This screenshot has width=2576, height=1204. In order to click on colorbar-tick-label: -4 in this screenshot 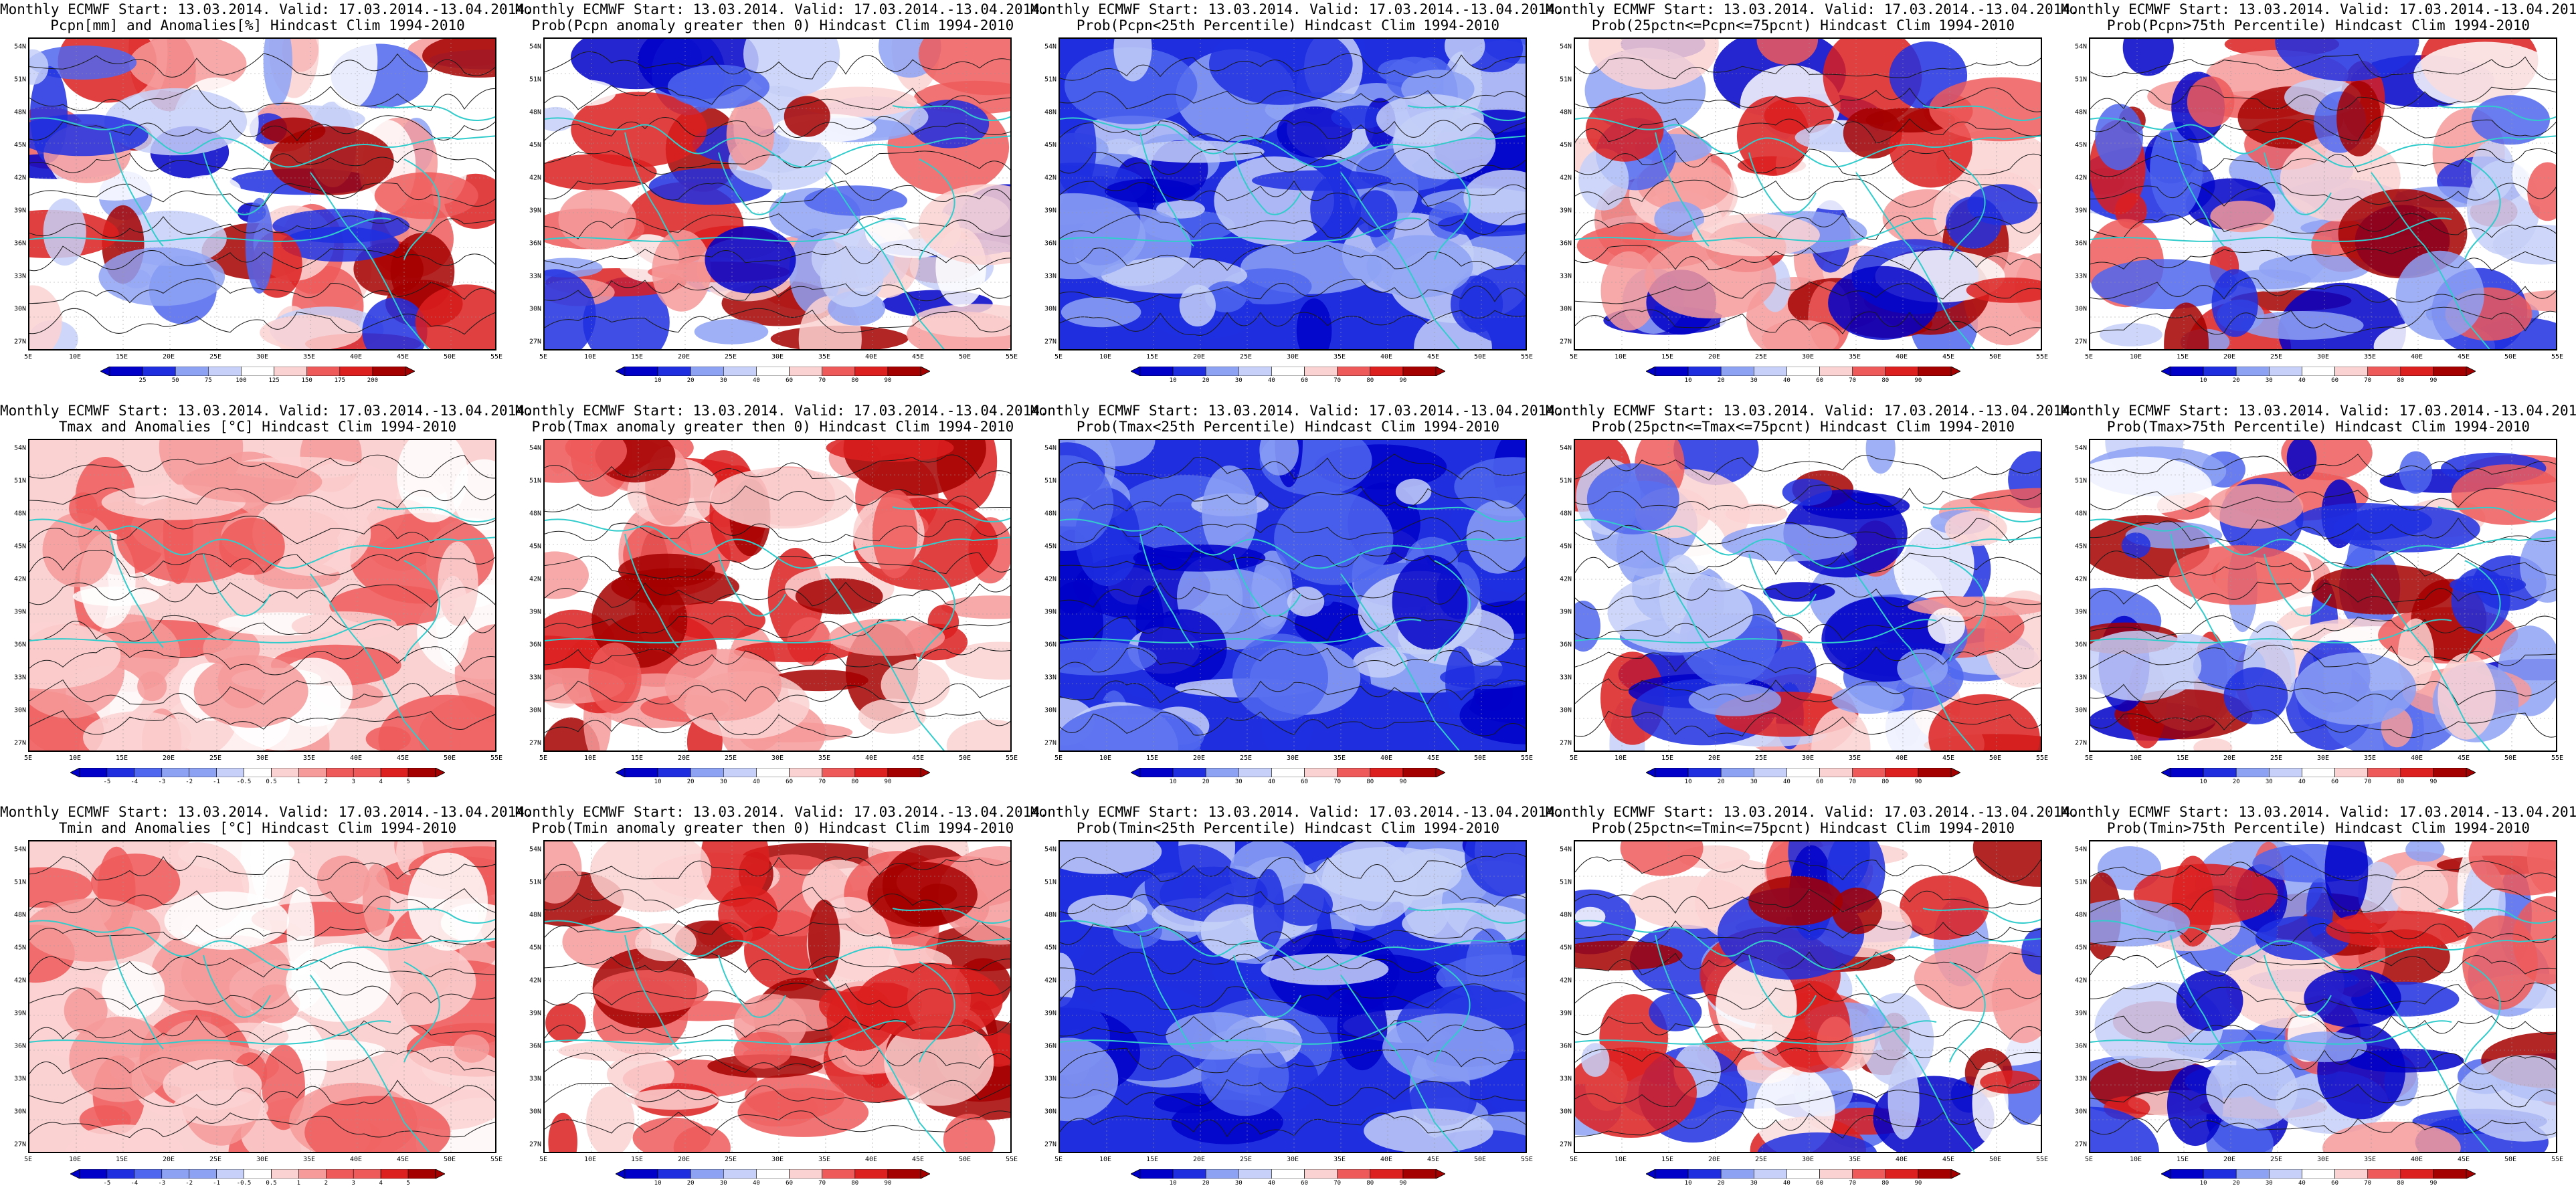, I will do `click(134, 782)`.